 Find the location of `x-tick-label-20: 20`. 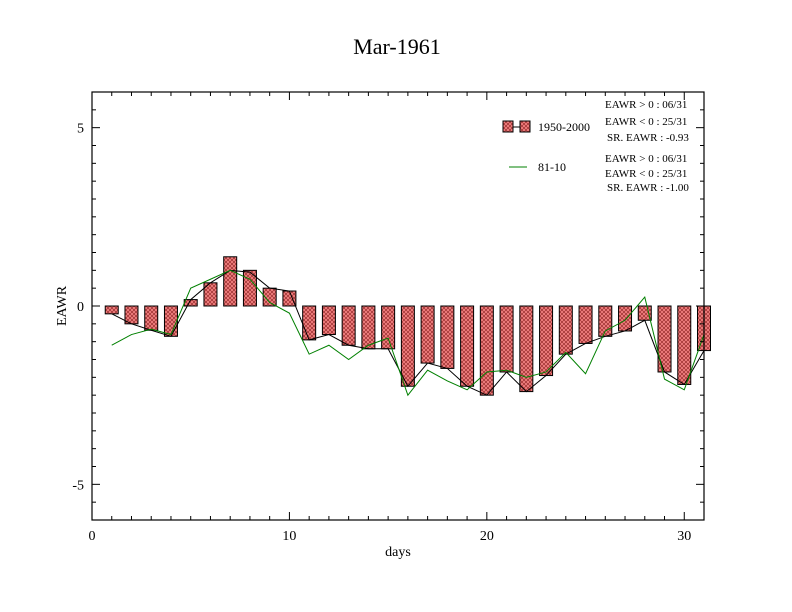

x-tick-label-20: 20 is located at coordinates (487, 536).